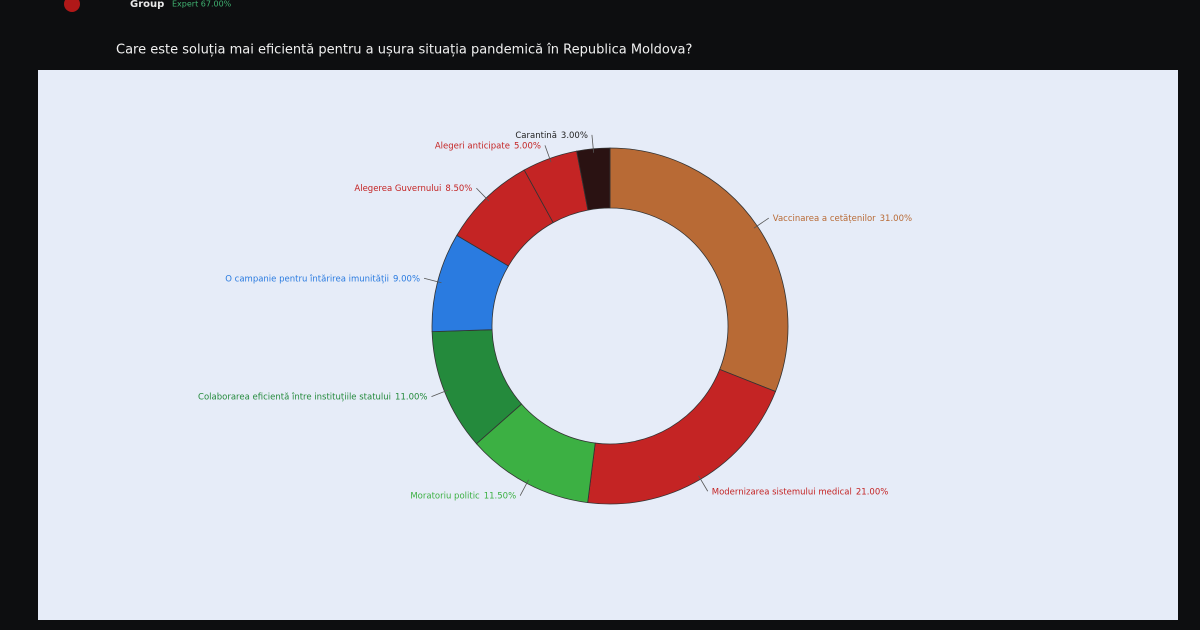 The height and width of the screenshot is (630, 1200). Describe the element at coordinates (896, 219) in the screenshot. I see `slice-value-label: 31.00%` at that location.